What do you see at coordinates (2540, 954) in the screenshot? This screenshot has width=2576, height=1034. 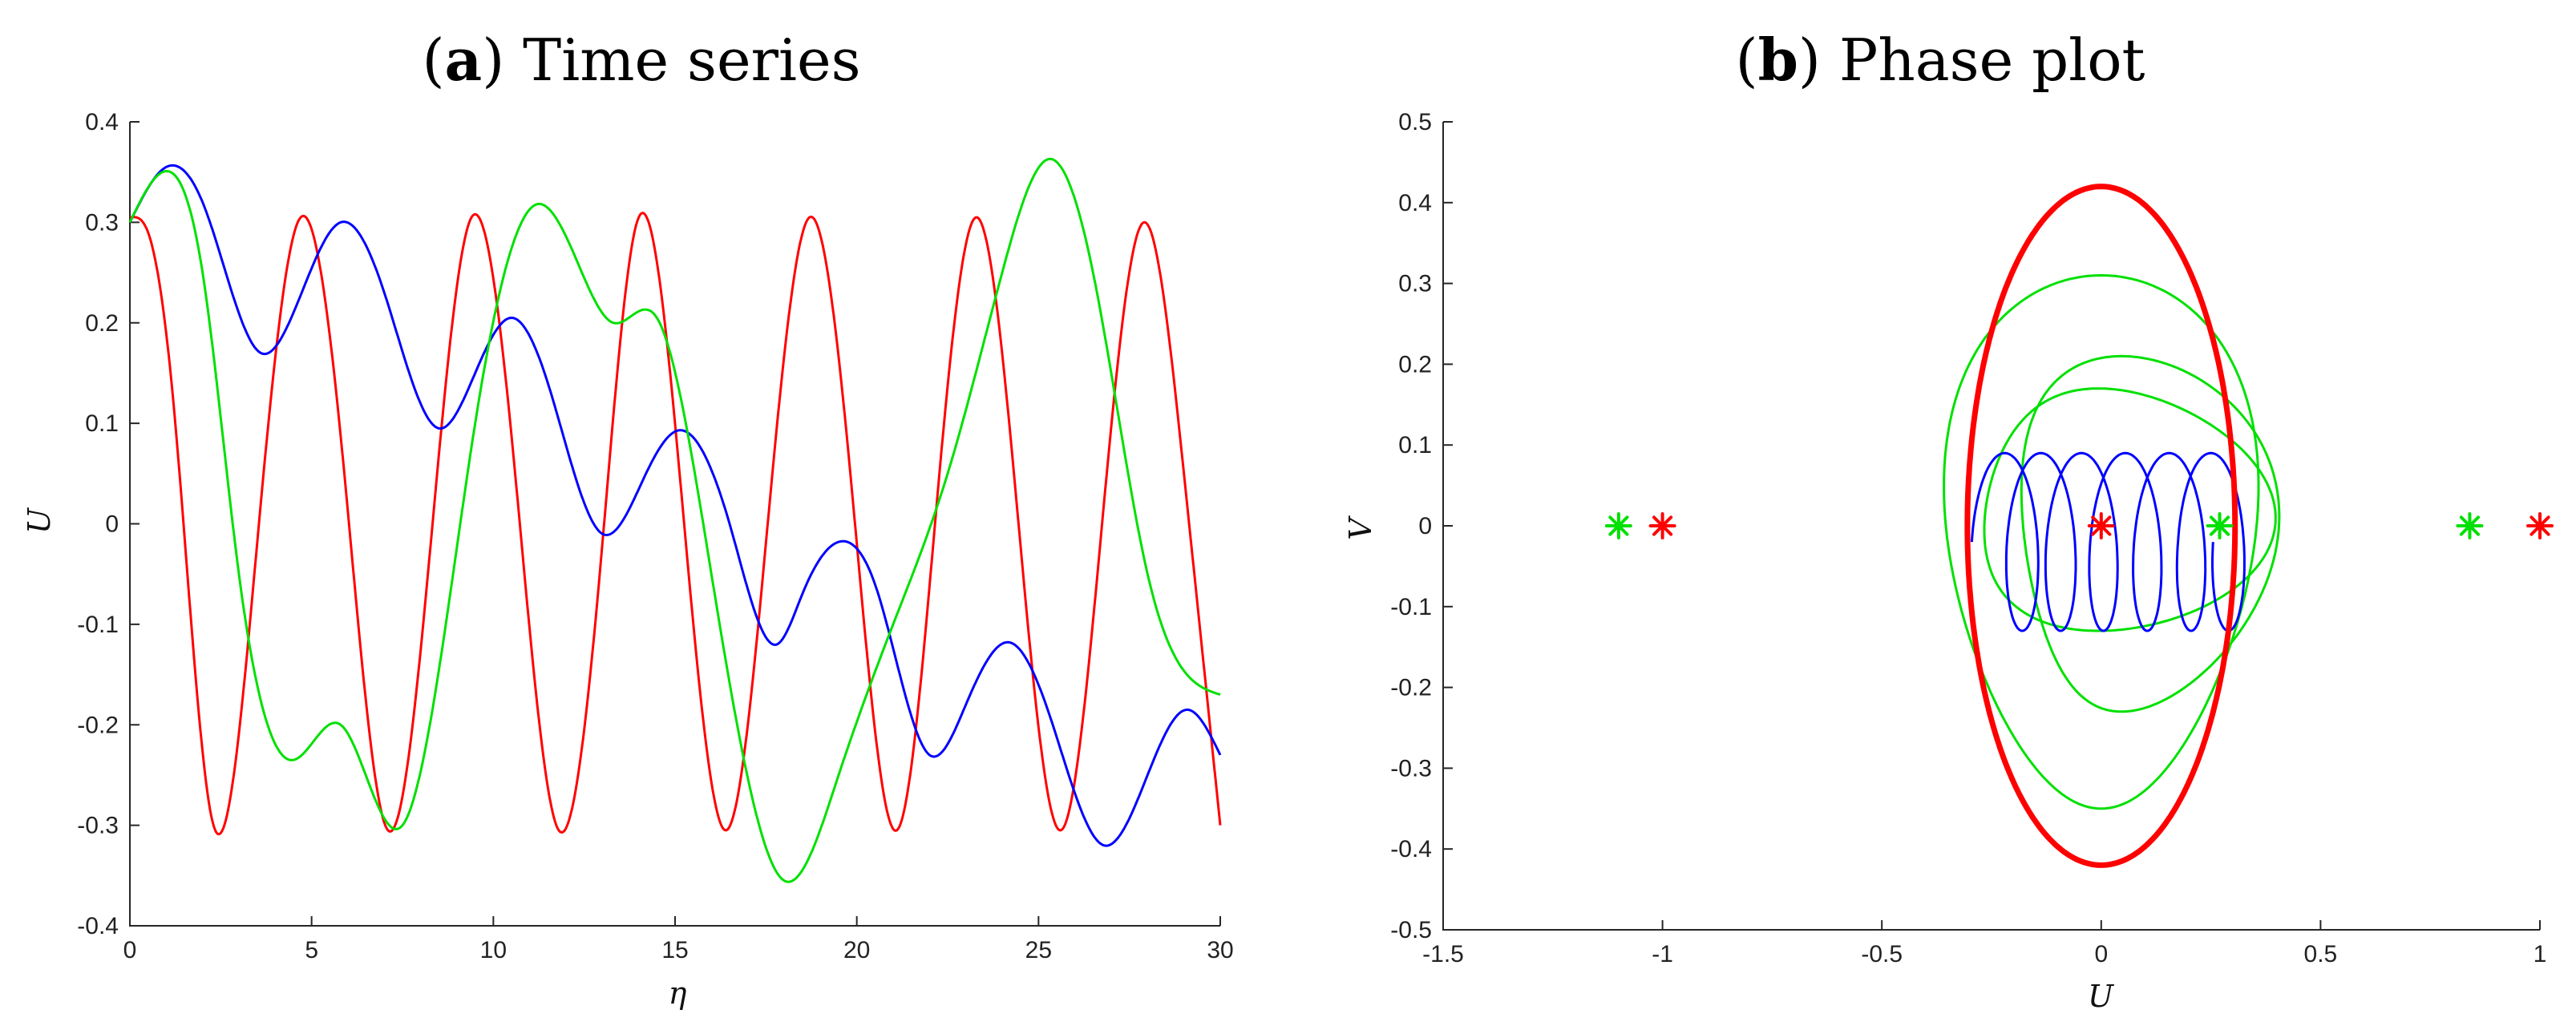 I see `phase-plot-x-tick-label: 1` at bounding box center [2540, 954].